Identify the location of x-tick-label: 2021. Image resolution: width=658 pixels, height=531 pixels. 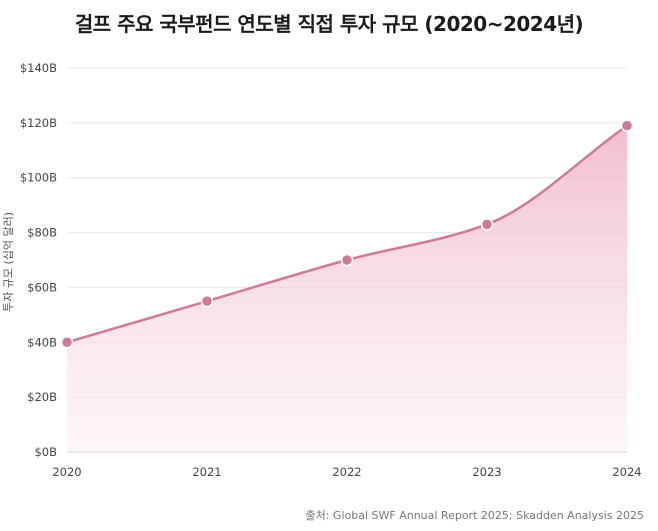
(206, 472).